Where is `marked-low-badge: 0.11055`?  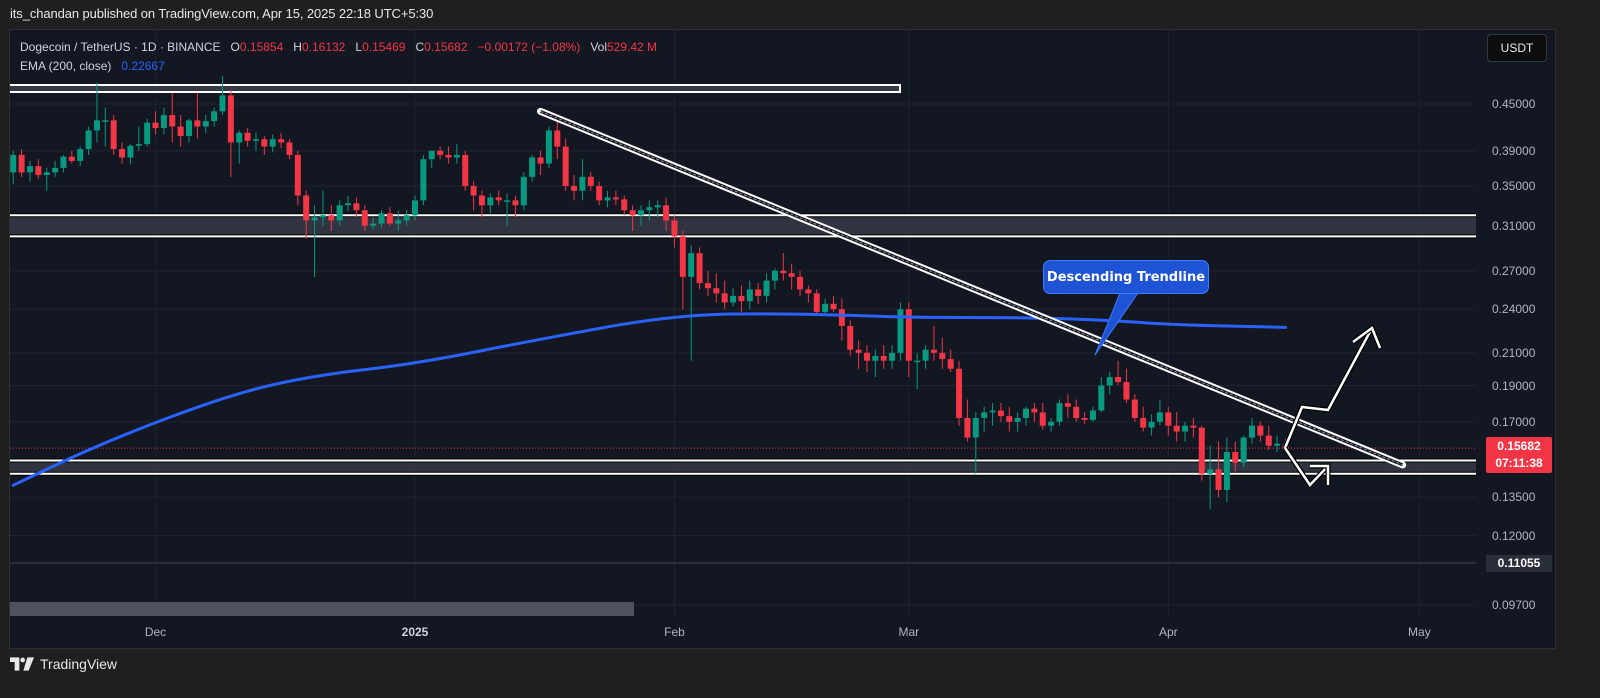 marked-low-badge: 0.11055 is located at coordinates (1519, 563).